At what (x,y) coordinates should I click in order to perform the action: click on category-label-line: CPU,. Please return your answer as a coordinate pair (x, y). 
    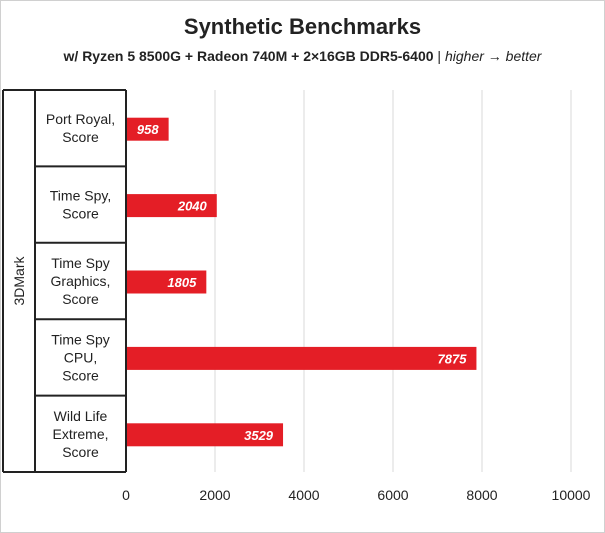
    Looking at the image, I should click on (80, 357).